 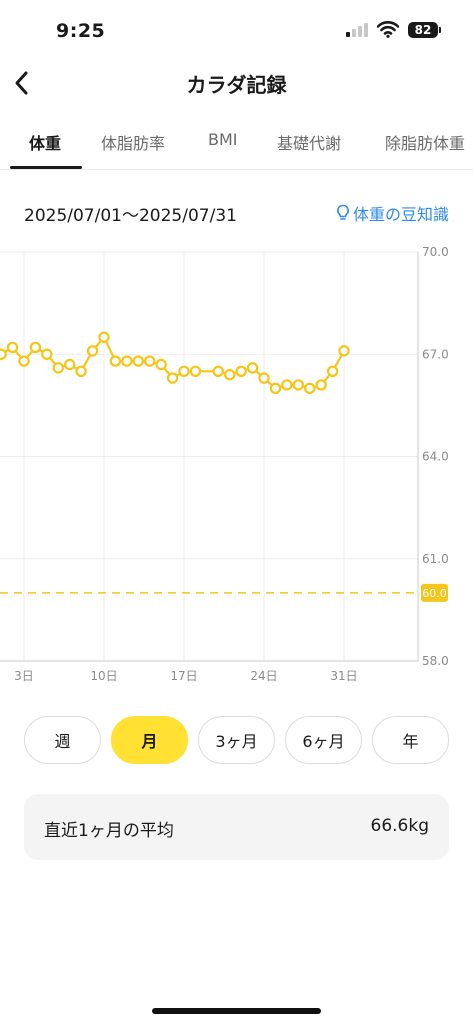 I want to click on average-value: 66.6kg, so click(x=400, y=826).